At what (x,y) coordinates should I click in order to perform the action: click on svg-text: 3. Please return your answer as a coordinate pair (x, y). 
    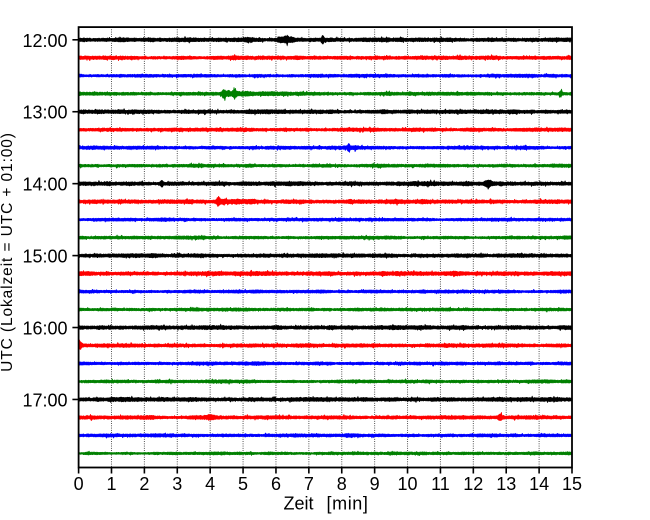
    Looking at the image, I should click on (177, 484).